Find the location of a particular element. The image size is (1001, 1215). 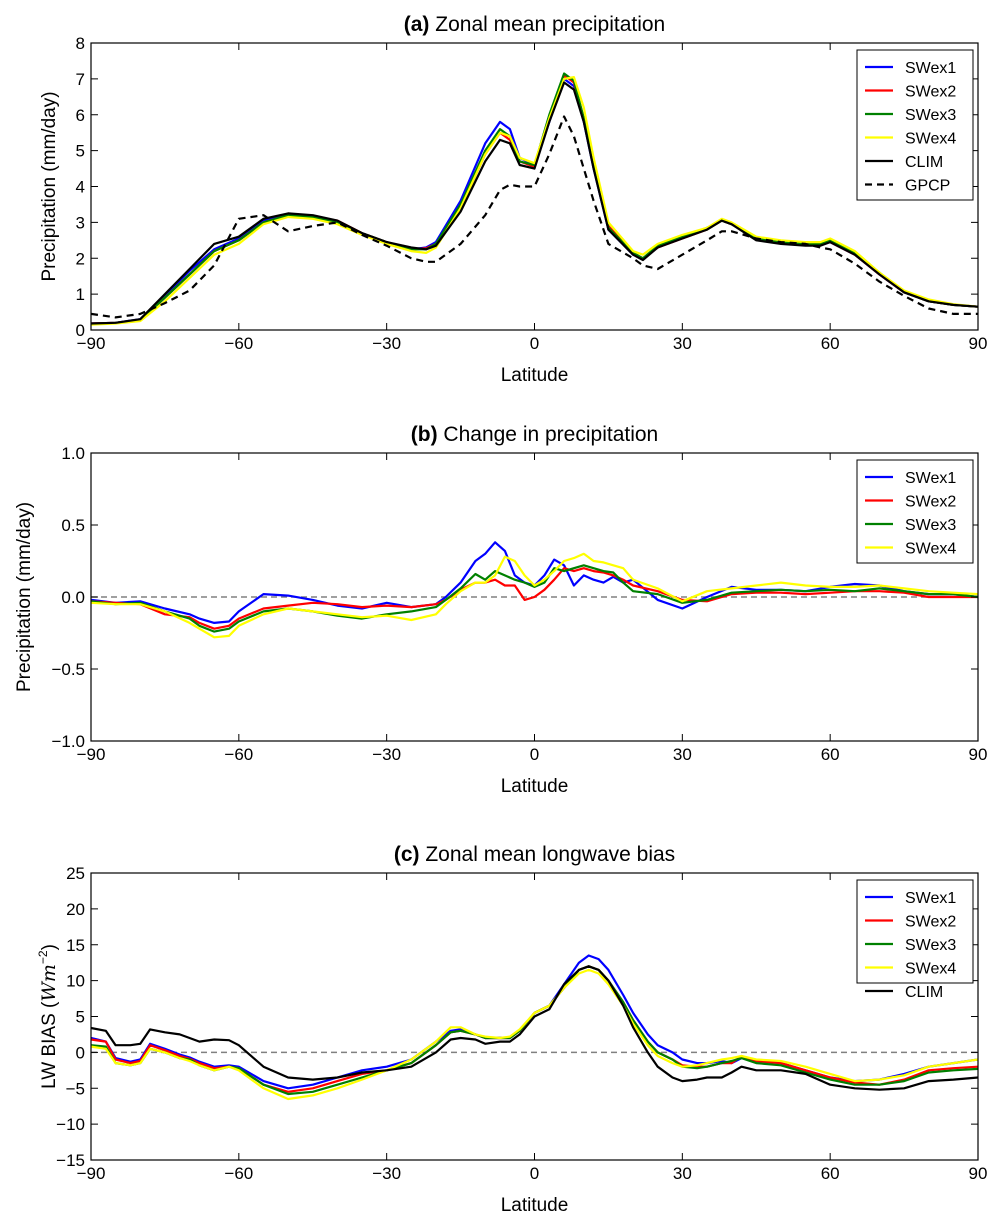

y-tick-label: −0.5 is located at coordinates (68, 669).